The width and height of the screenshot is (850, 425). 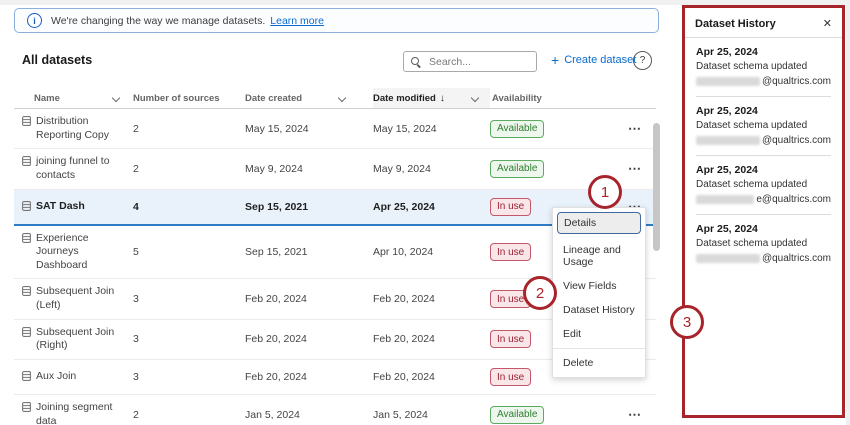 I want to click on page-title: All datasets, so click(x=57, y=60).